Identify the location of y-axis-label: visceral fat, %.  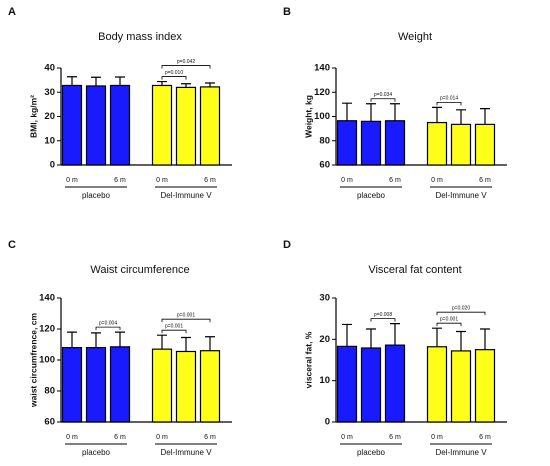
(308, 359).